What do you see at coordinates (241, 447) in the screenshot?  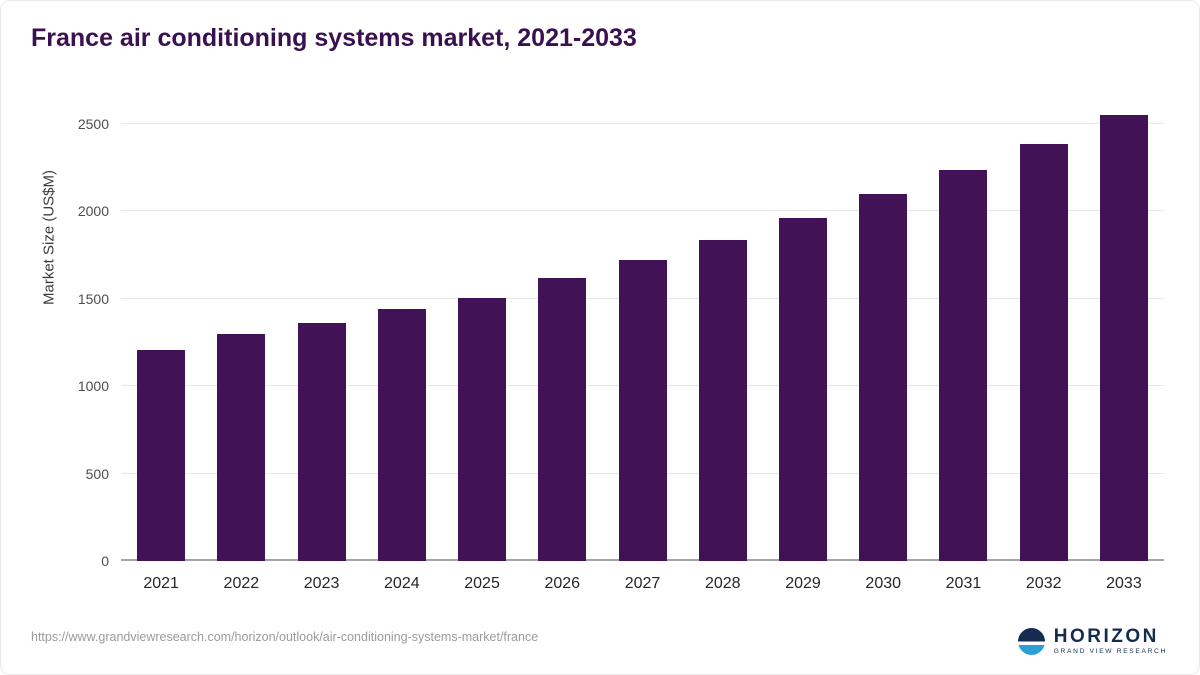 I see `bar-2022` at bounding box center [241, 447].